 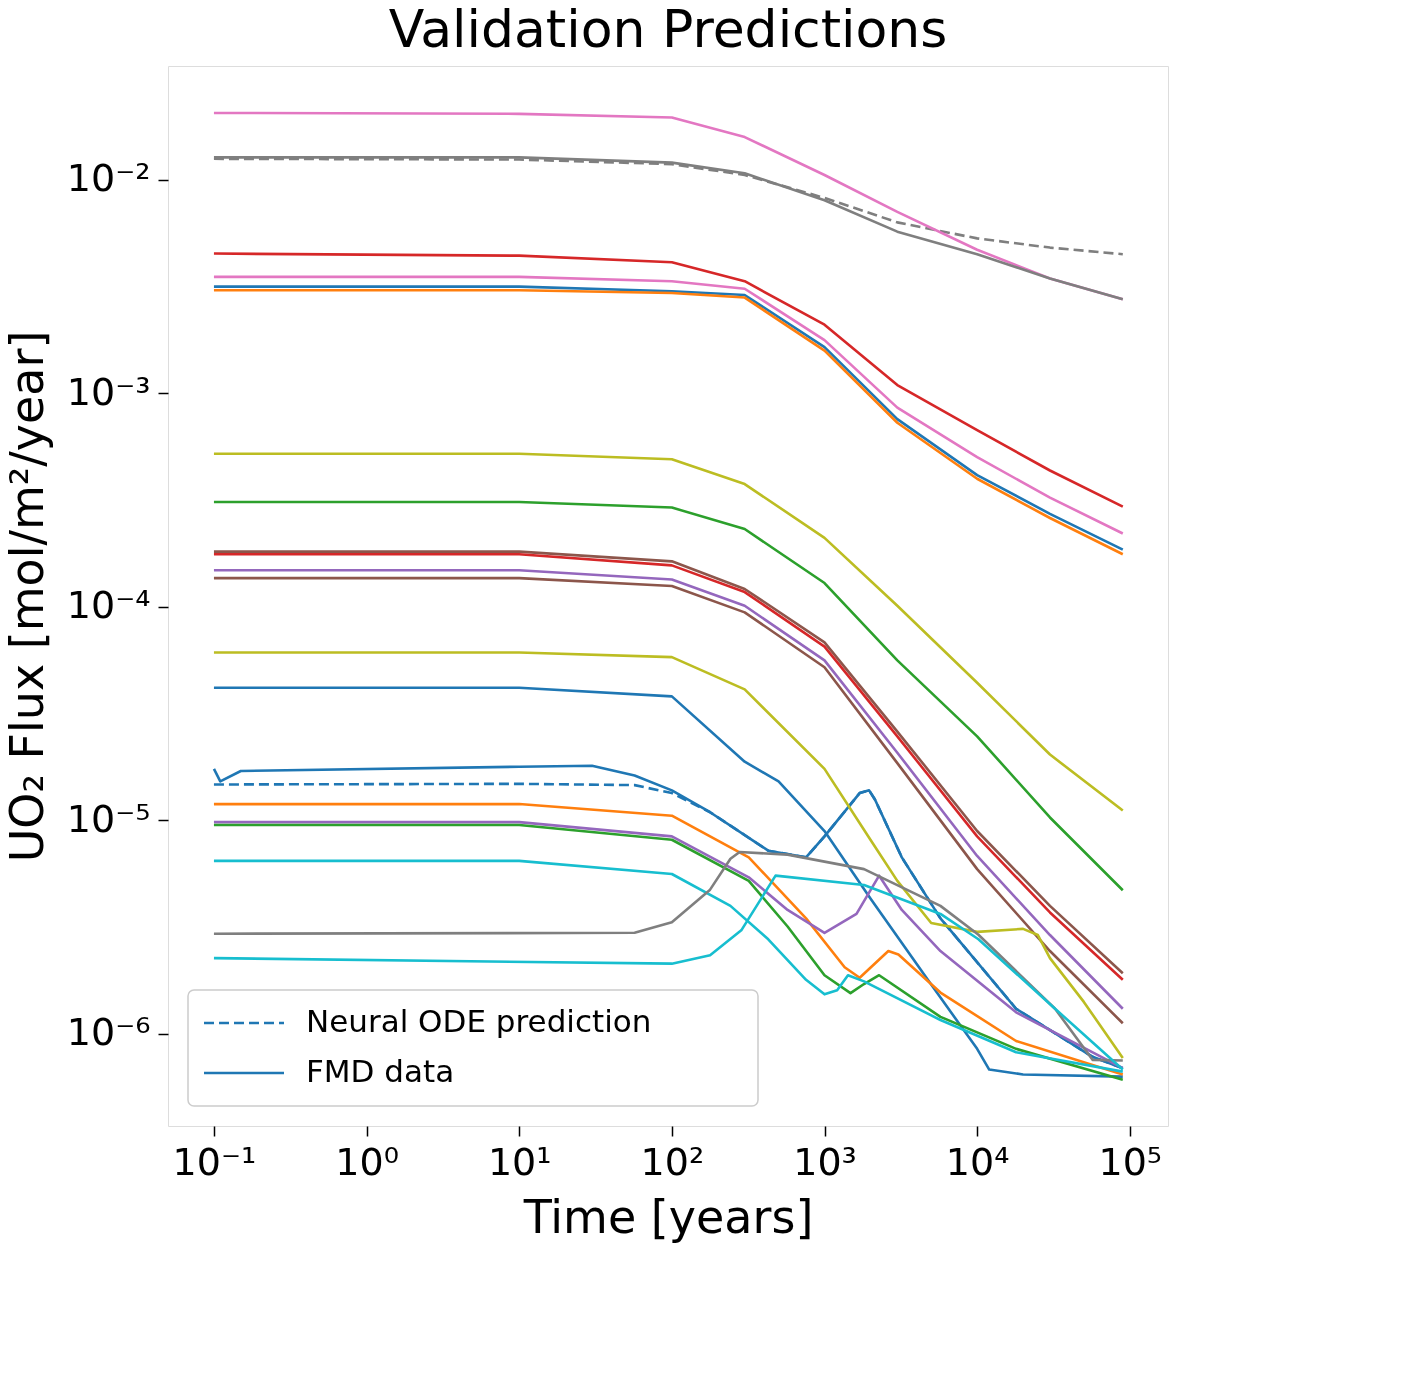 What do you see at coordinates (108, 178) in the screenshot?
I see `y-tick-label: 10⁻²` at bounding box center [108, 178].